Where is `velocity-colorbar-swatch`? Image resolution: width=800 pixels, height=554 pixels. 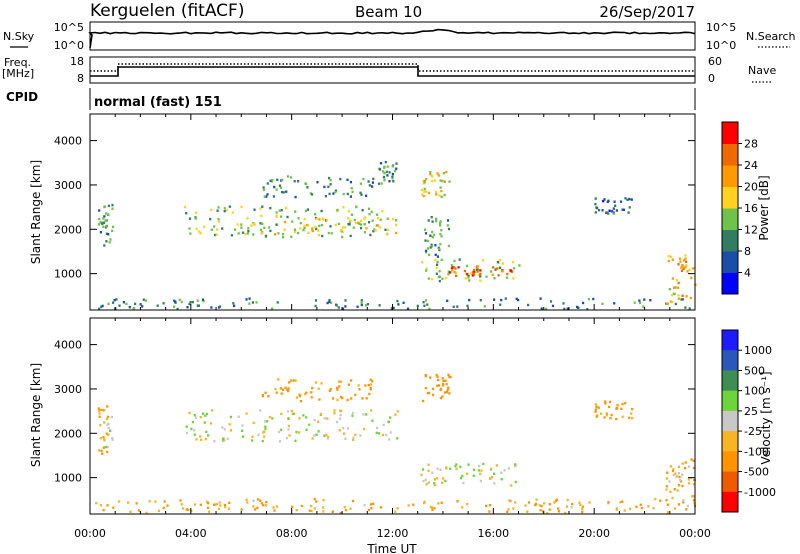
velocity-colorbar-swatch is located at coordinates (730, 482).